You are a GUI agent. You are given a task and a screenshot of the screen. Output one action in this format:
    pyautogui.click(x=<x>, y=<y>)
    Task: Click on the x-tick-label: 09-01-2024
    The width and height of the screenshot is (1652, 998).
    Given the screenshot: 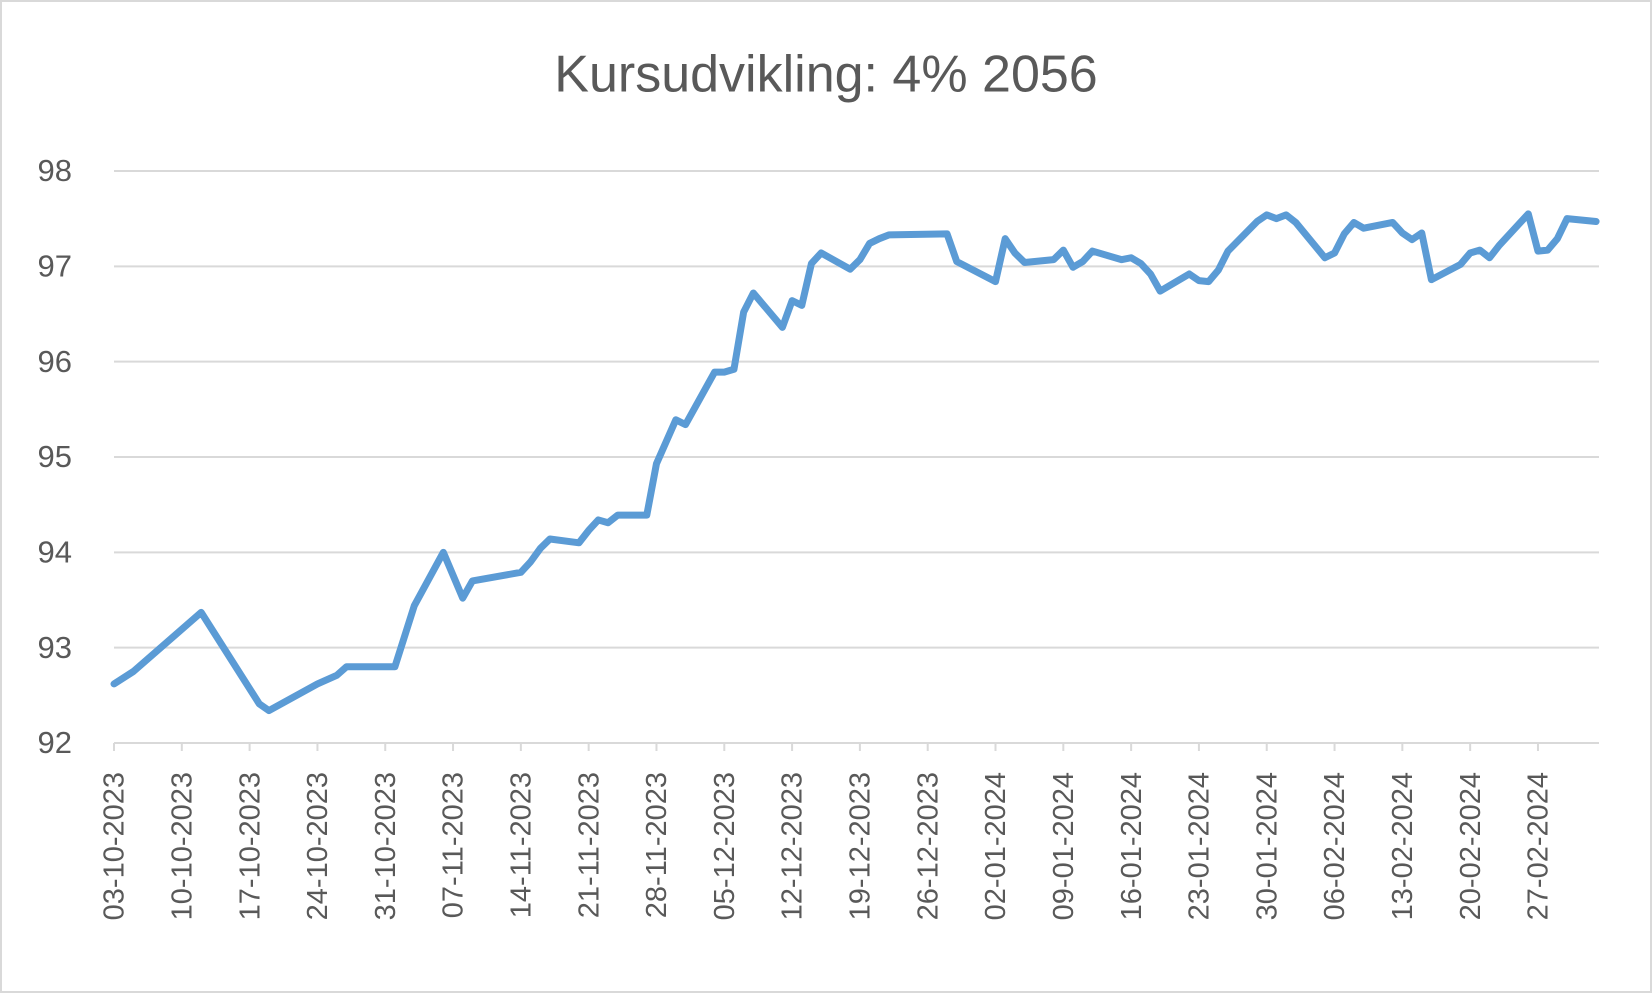 What is the action you would take?
    pyautogui.click(x=1064, y=846)
    